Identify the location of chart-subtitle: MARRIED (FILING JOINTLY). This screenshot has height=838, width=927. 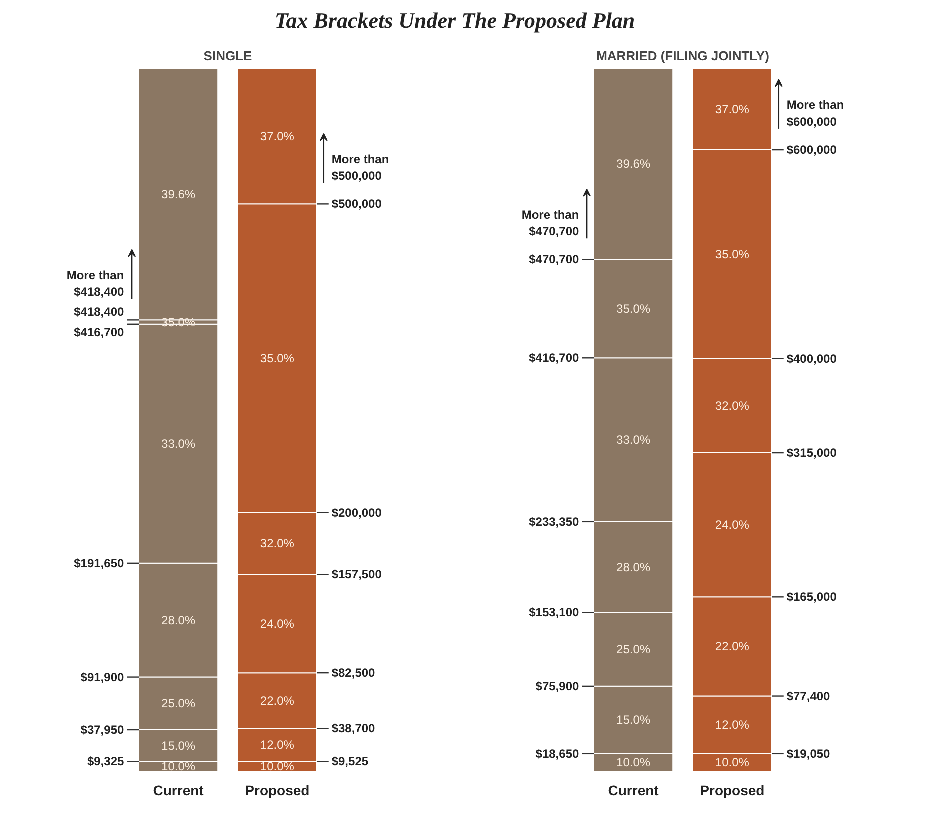
(683, 56).